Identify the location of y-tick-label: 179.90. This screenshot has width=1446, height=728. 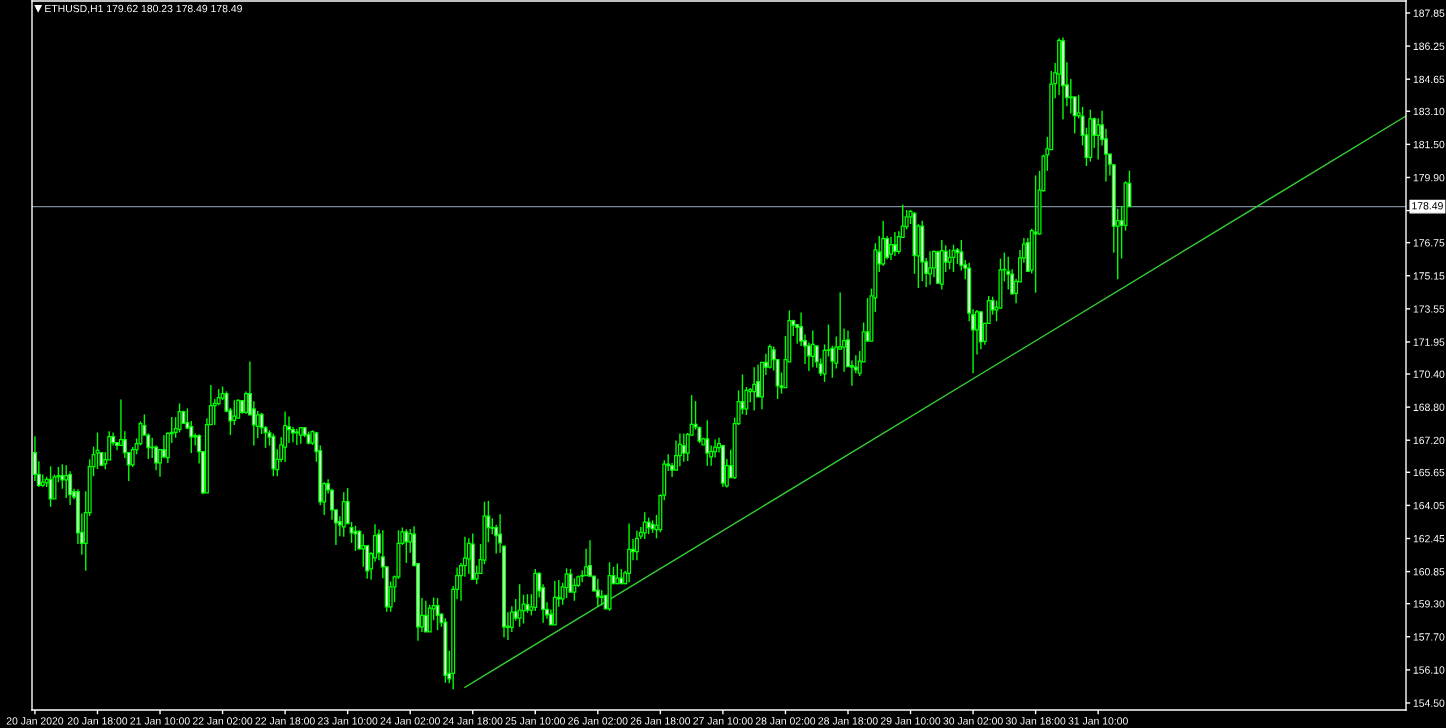
(1429, 177).